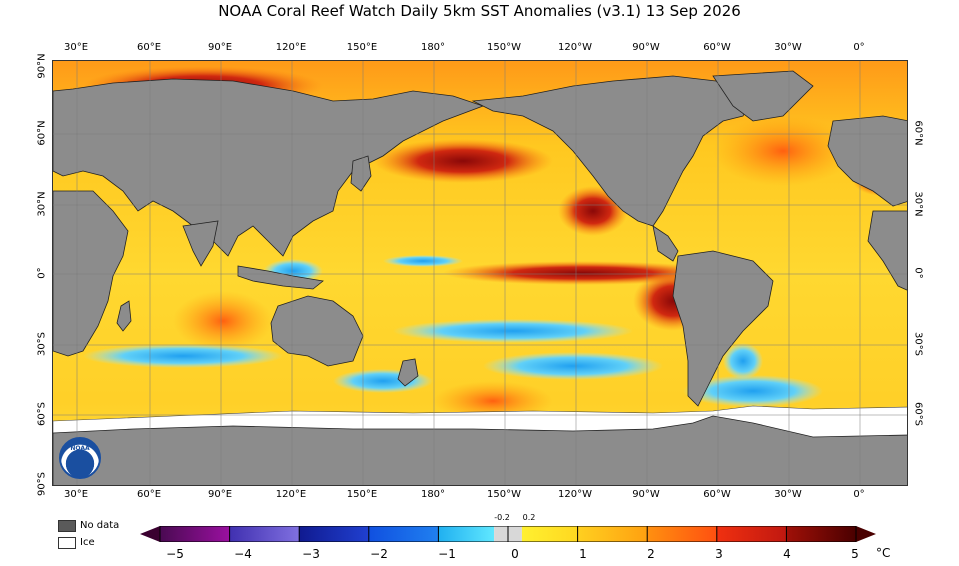 The width and height of the screenshot is (959, 566). Describe the element at coordinates (573, 366) in the screenshot. I see `anomaly-cool-se-pacific` at that location.